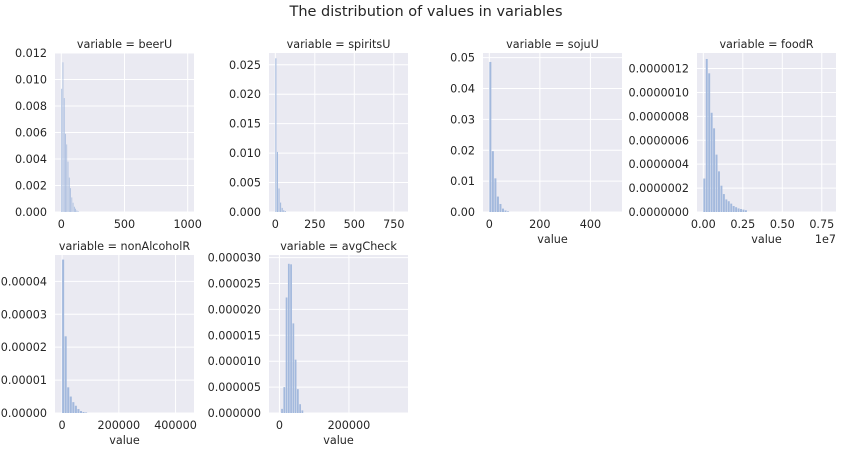 The image size is (852, 455). I want to click on x-tick-label: 0.25, so click(742, 224).